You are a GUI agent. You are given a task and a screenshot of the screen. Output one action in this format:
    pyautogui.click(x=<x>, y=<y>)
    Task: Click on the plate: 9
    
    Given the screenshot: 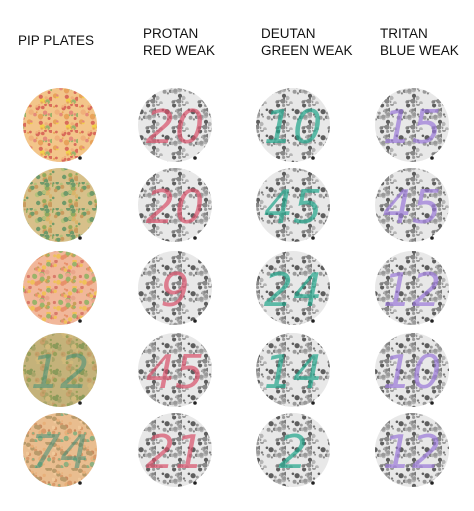 What is the action you would take?
    pyautogui.click(x=175, y=288)
    